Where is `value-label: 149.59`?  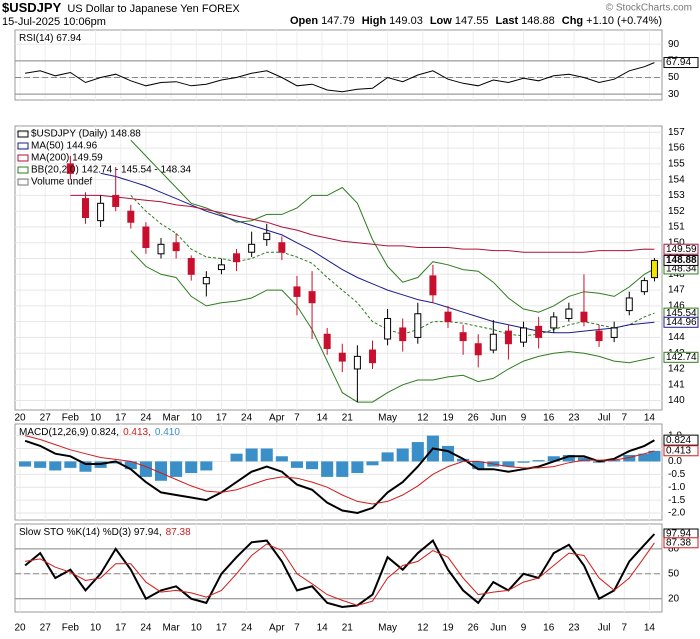
value-label: 149.59 is located at coordinates (681, 249).